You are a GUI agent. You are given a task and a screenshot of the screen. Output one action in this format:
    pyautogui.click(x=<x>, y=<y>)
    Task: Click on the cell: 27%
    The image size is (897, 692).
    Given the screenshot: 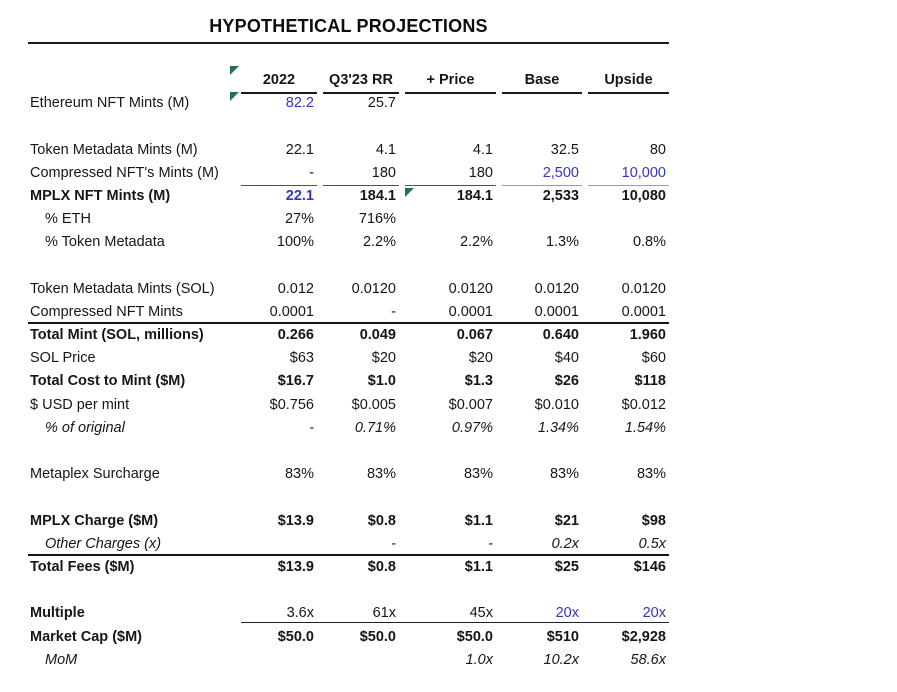 What is the action you would take?
    pyautogui.click(x=299, y=219)
    